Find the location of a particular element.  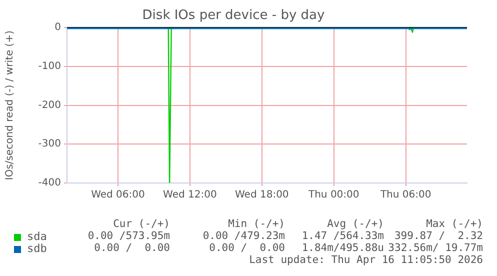

y-tick-label: -300 is located at coordinates (49, 144).